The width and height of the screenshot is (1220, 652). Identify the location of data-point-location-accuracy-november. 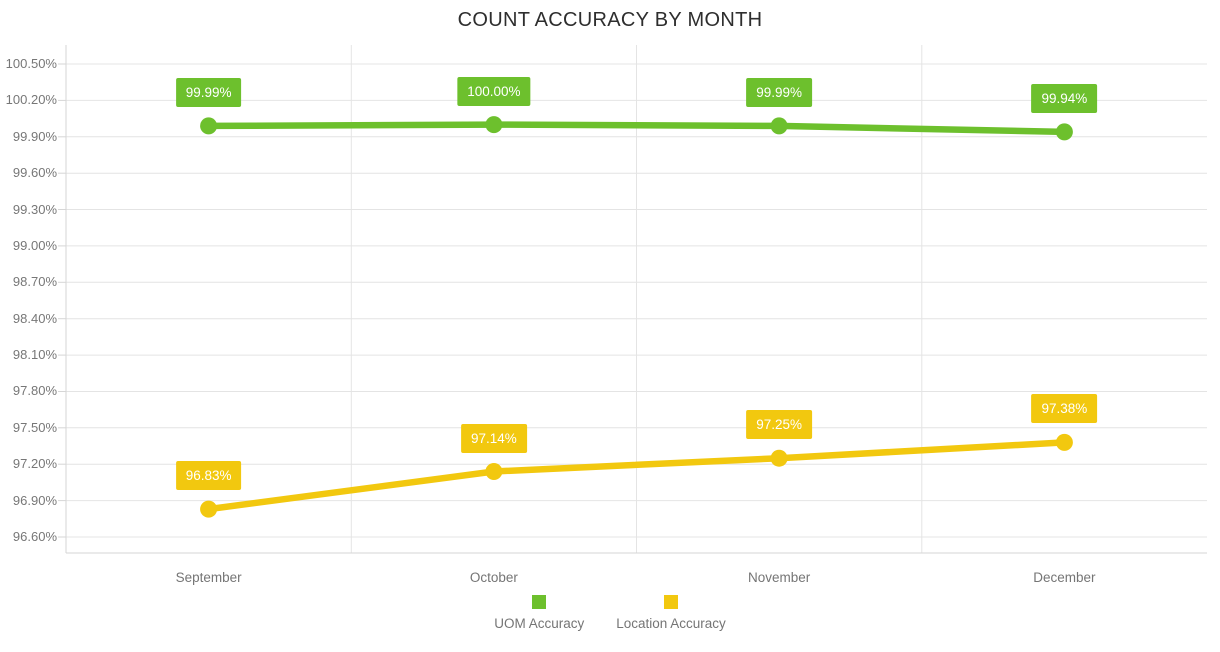
(779, 458).